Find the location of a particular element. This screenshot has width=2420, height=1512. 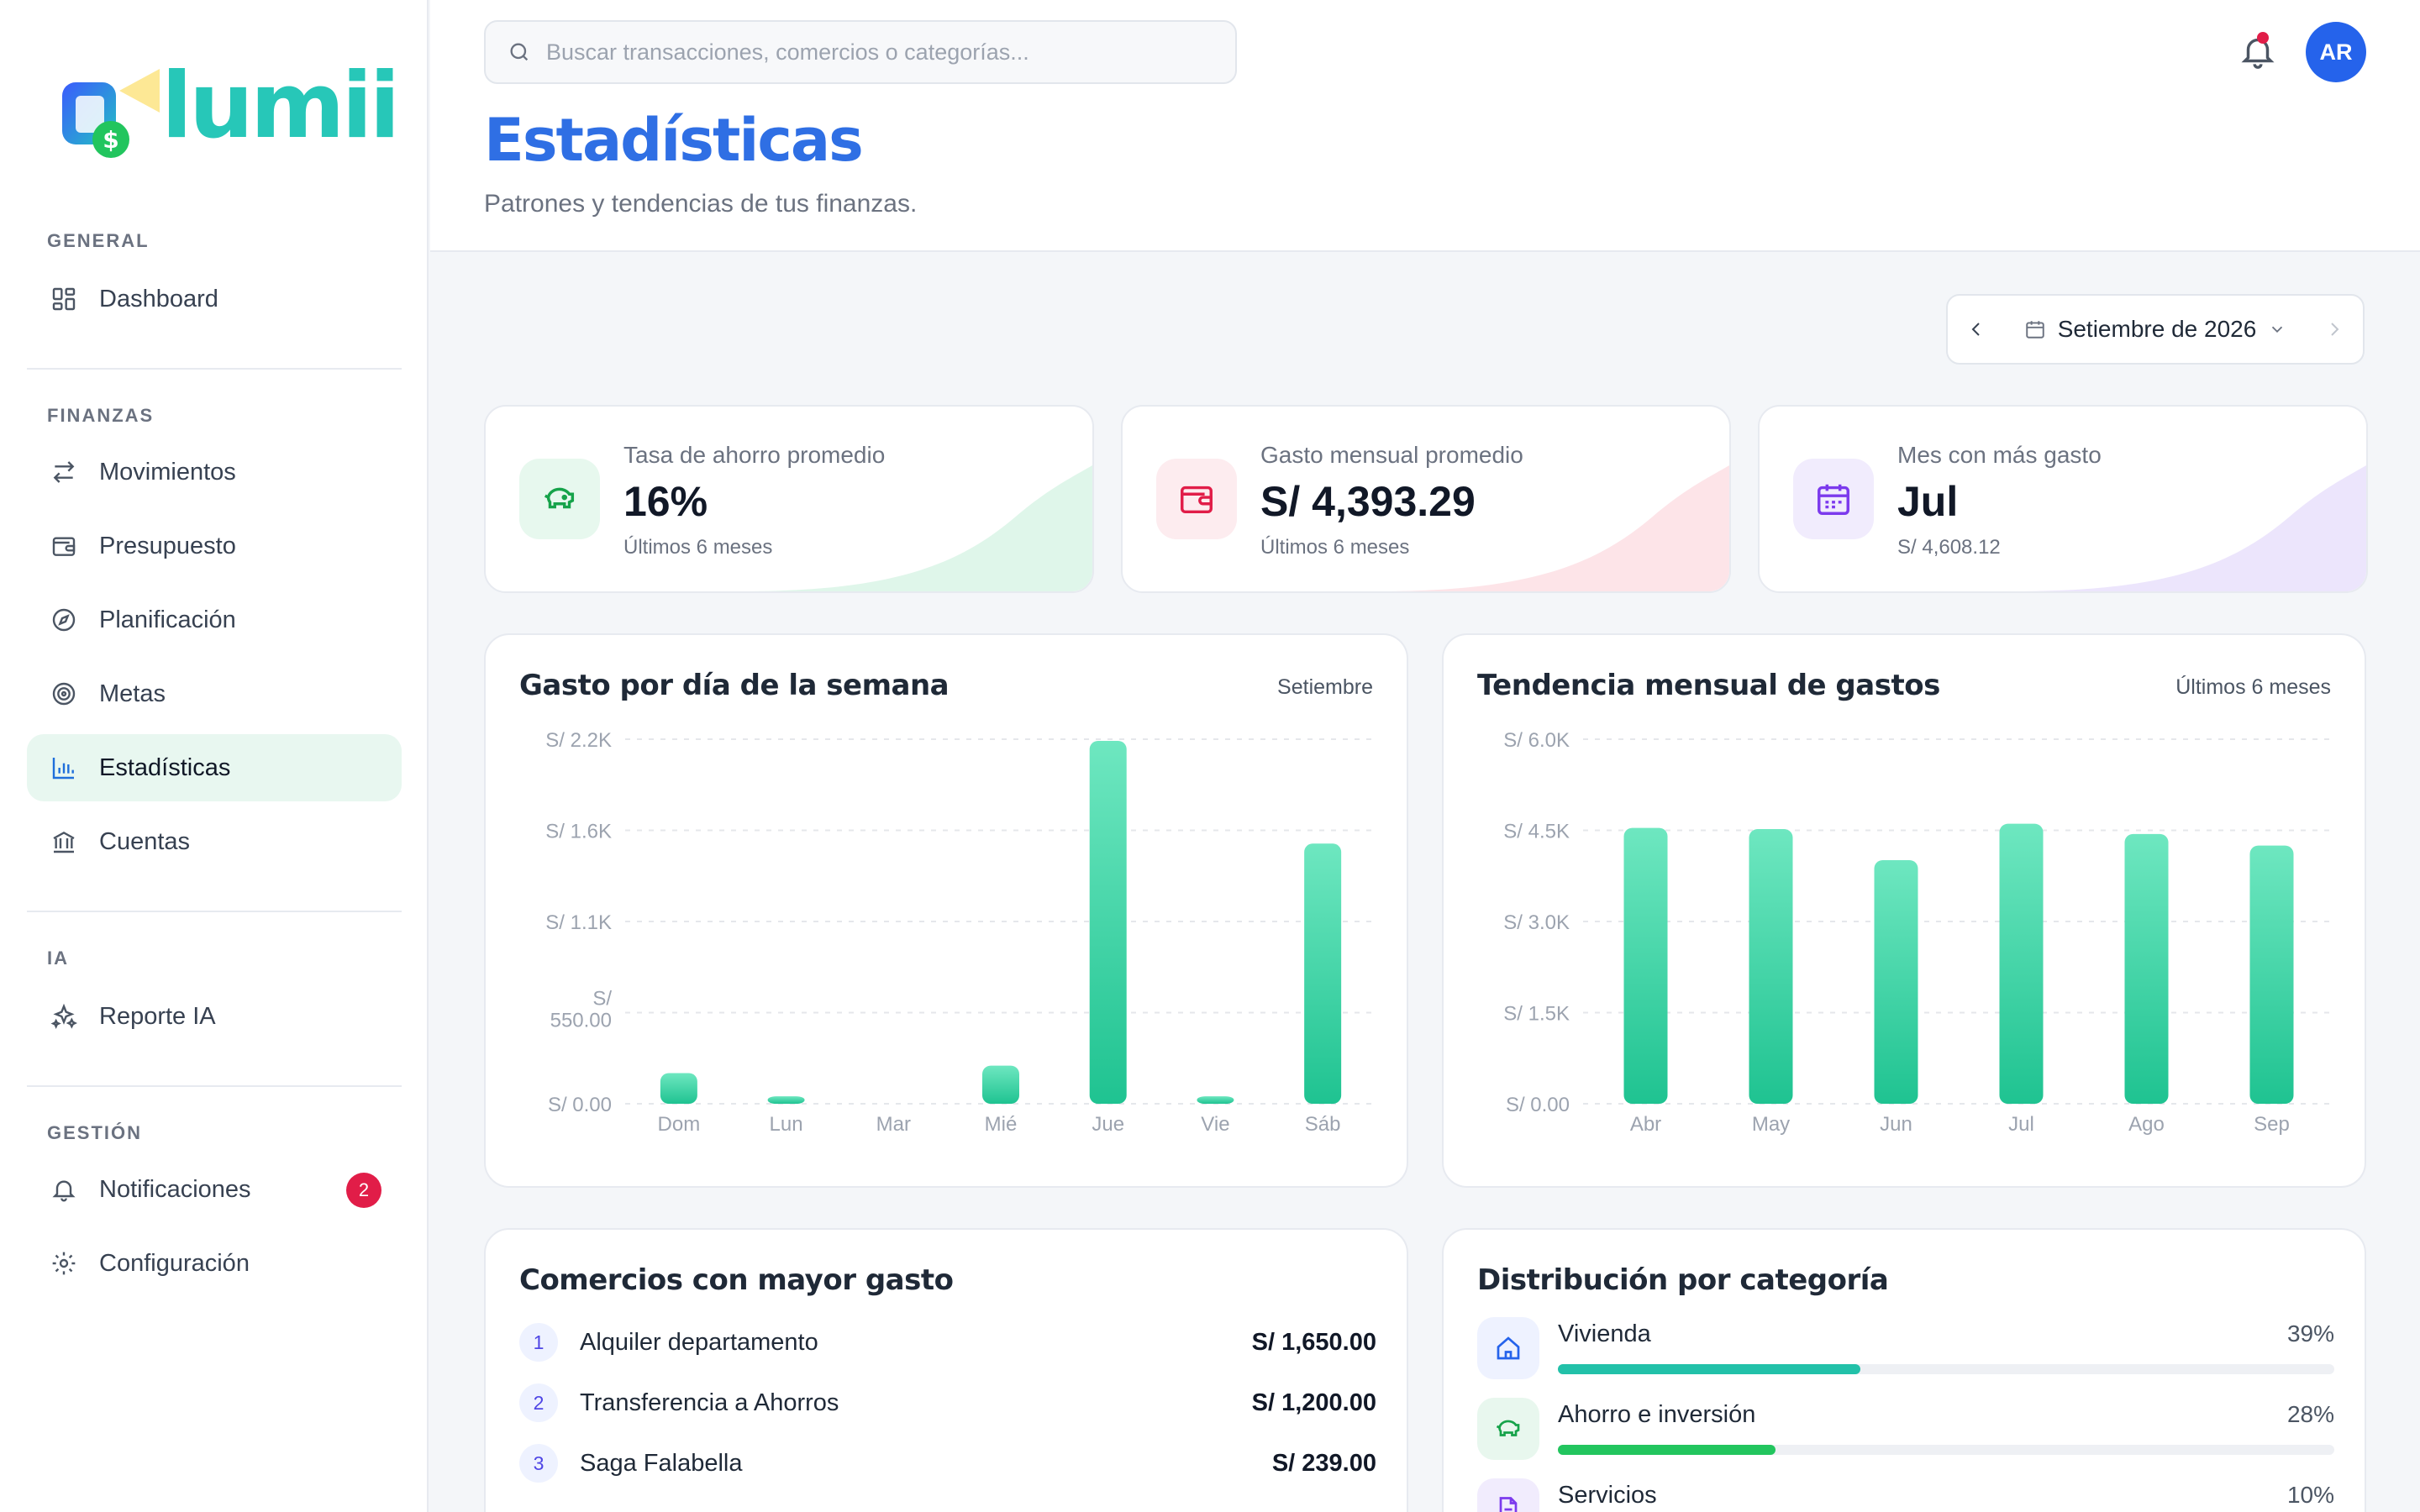

sidebar-item-configuracion: Configuración is located at coordinates (214, 1263).